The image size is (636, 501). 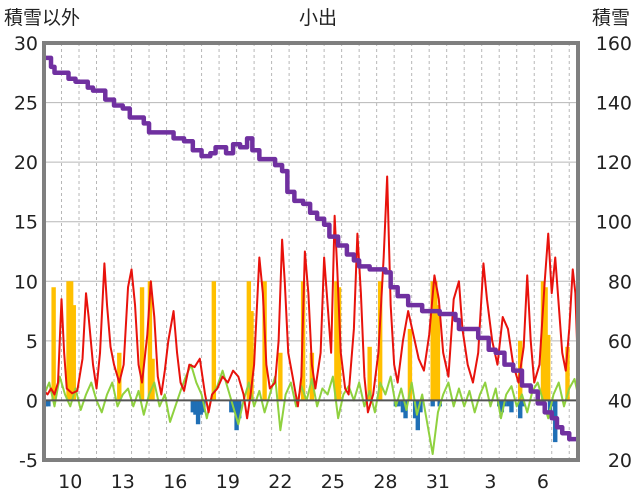 I want to click on x-tick-label: 19, so click(x=228, y=482).